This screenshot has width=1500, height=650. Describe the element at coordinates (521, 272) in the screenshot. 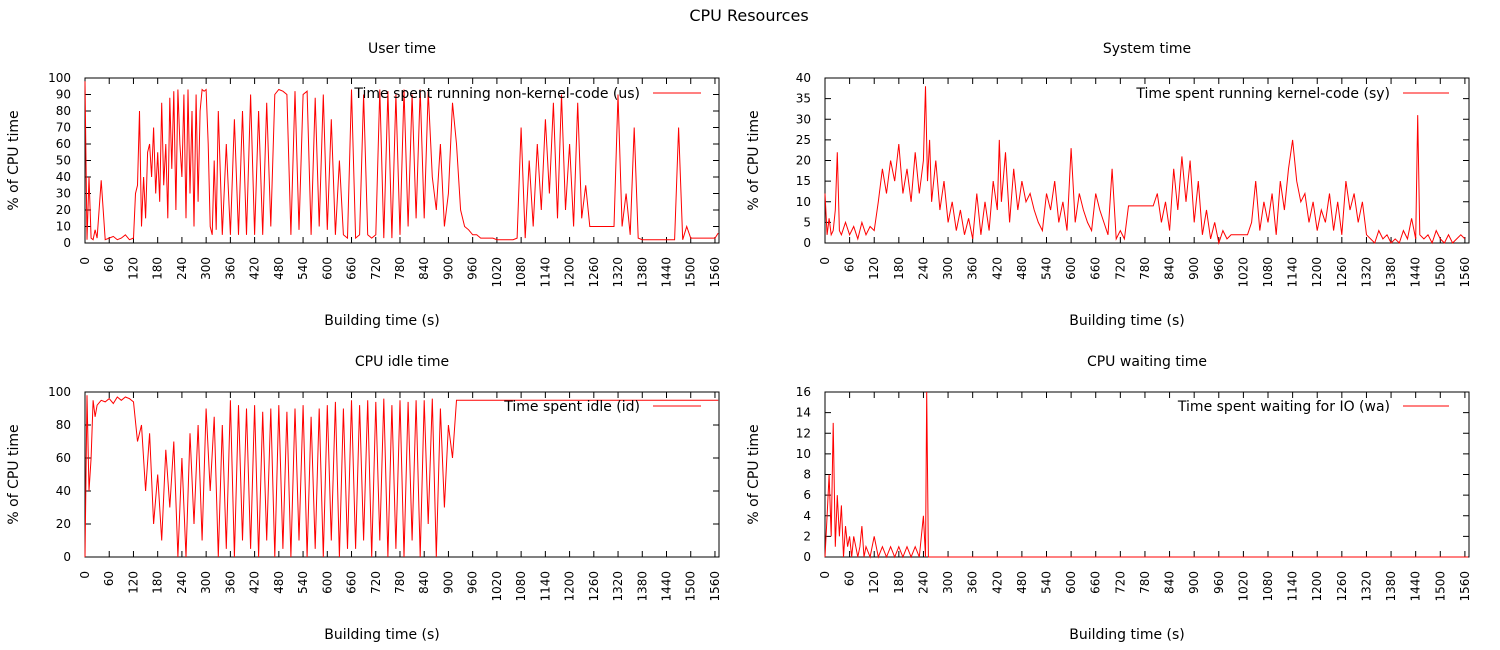

I see `x-tick-label: 1080` at that location.